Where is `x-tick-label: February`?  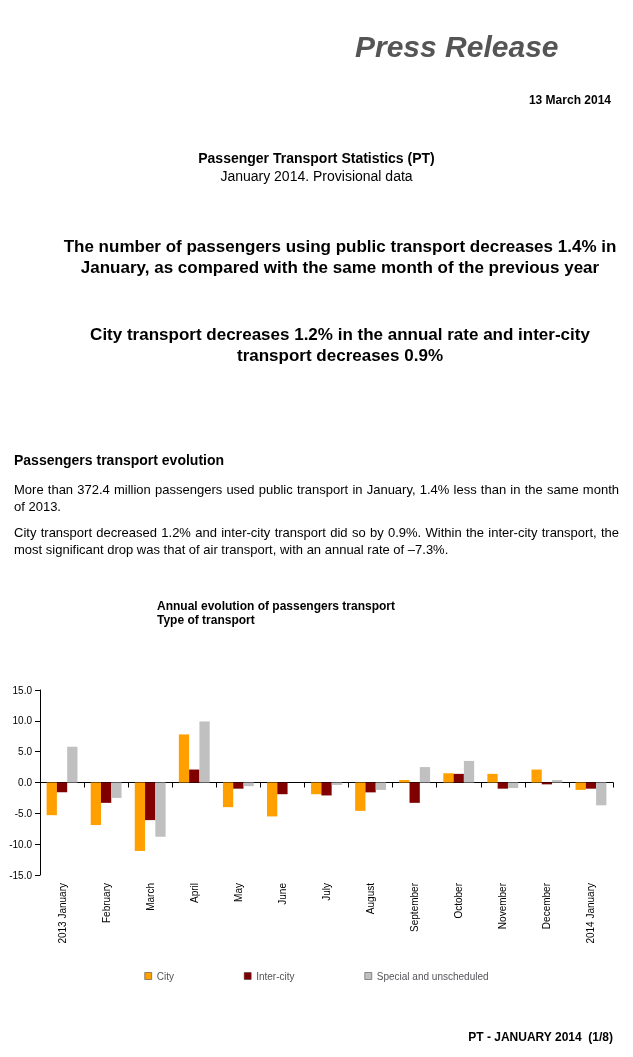 x-tick-label: February is located at coordinates (106, 903).